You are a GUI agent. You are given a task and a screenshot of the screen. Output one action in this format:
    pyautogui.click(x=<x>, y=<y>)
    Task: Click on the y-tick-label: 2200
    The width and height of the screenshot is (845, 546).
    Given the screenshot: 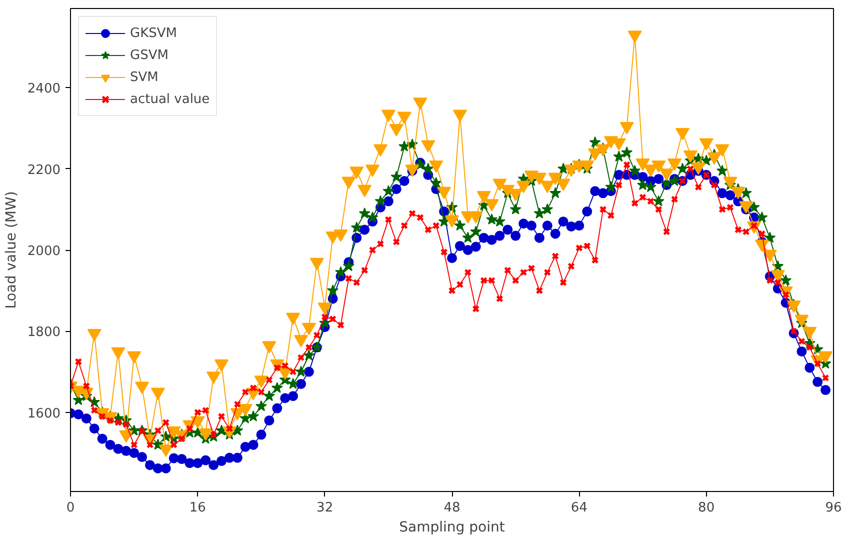 What is the action you would take?
    pyautogui.click(x=44, y=170)
    